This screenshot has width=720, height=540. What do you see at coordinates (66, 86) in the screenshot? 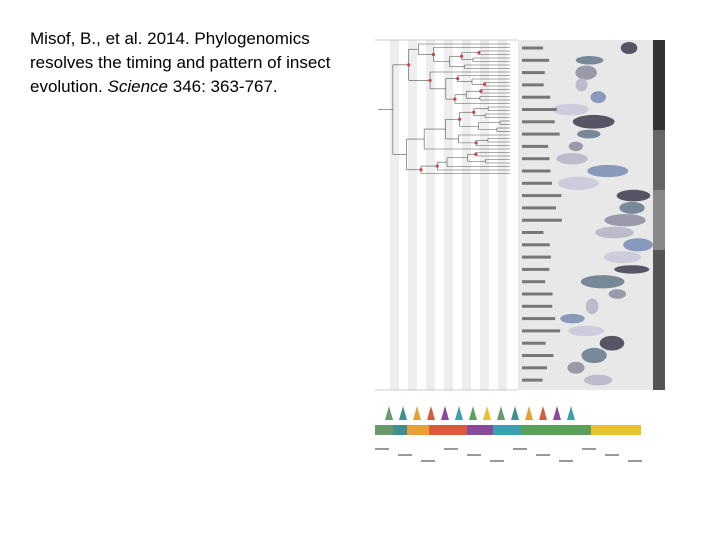
I see `citation-line: evolution.` at bounding box center [66, 86].